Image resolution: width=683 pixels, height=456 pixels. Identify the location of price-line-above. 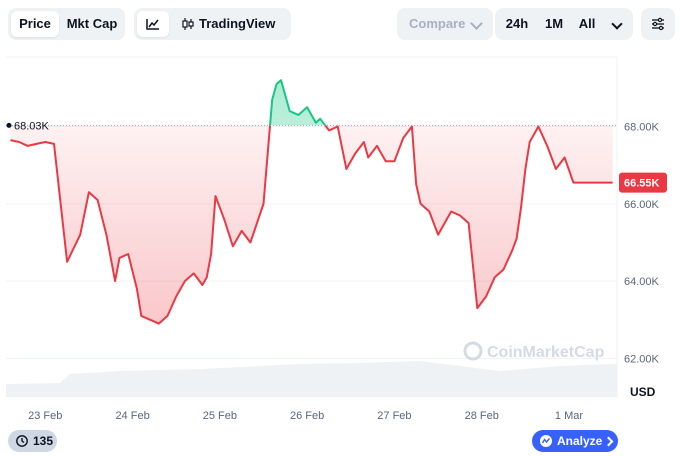
(298, 102).